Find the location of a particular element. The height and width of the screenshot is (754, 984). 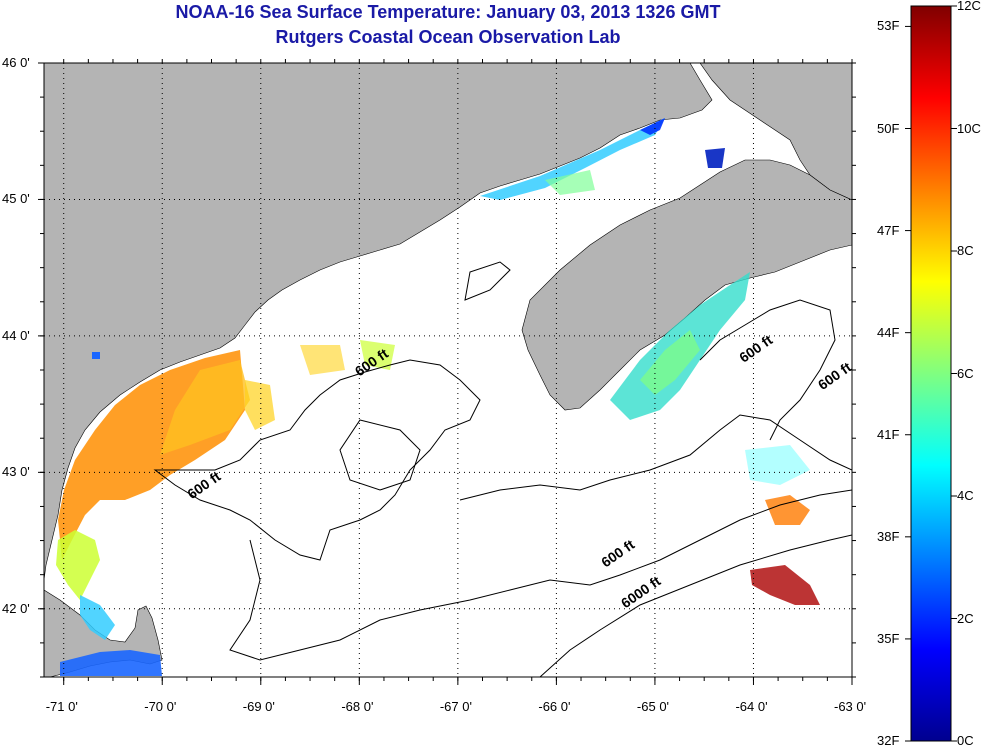

lon-tick-label: -68 0' is located at coordinates (357, 706).